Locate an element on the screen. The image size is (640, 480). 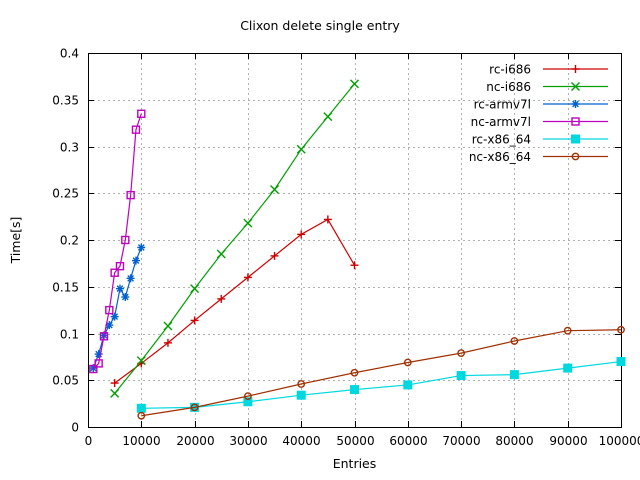
series-line-nc-armv7l is located at coordinates (117, 241).